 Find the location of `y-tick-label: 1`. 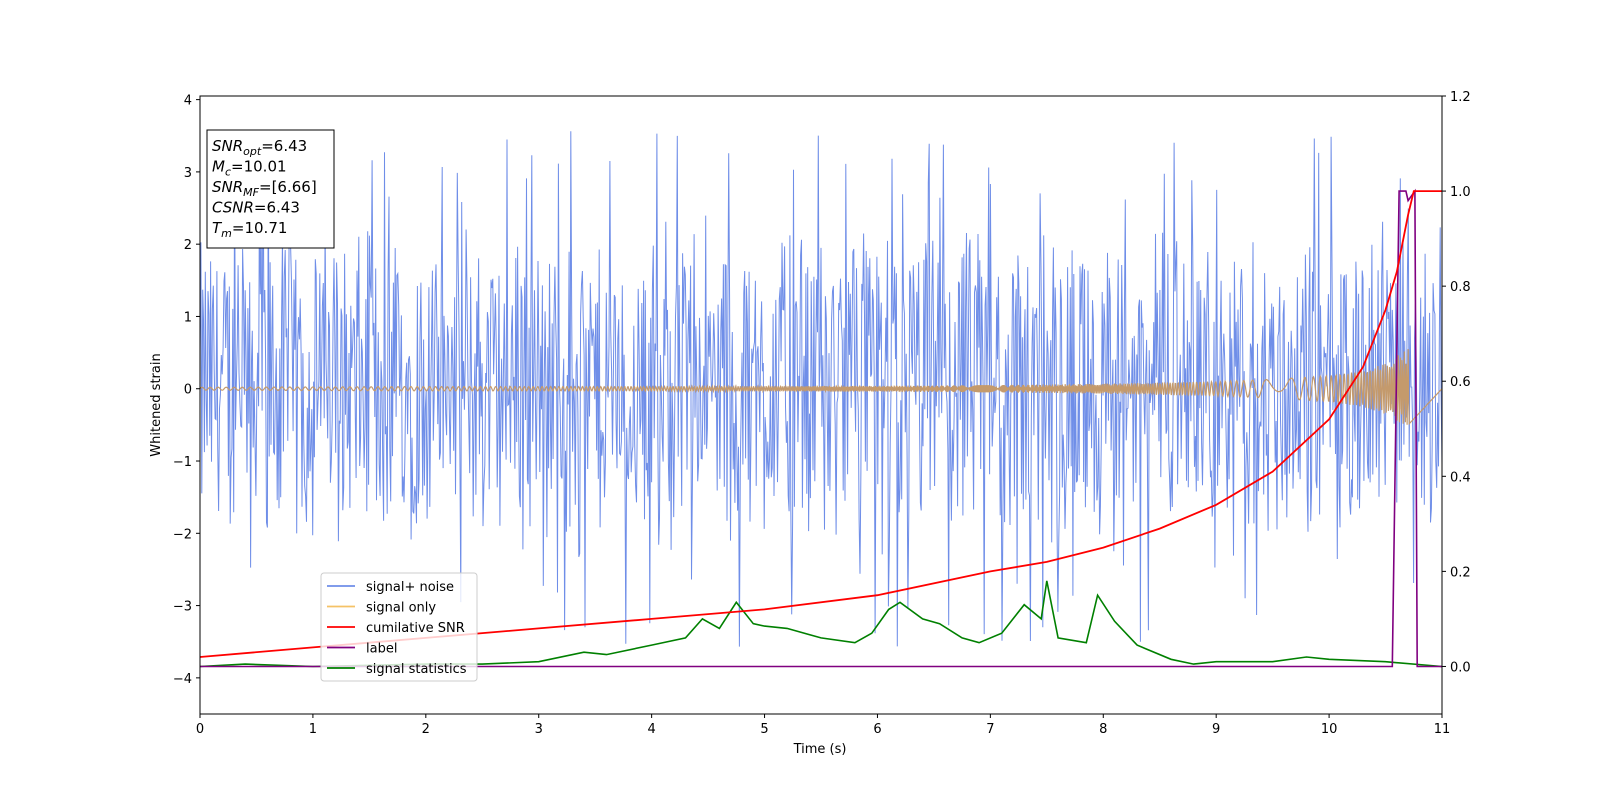

y-tick-label: 1 is located at coordinates (188, 317).